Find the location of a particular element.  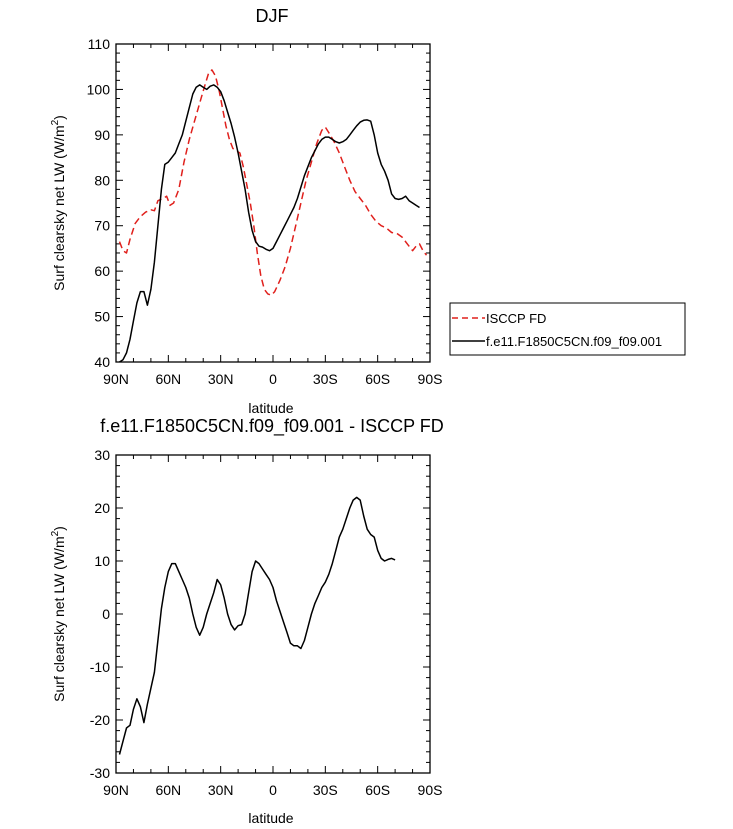

series-line-difference is located at coordinates (257, 625).